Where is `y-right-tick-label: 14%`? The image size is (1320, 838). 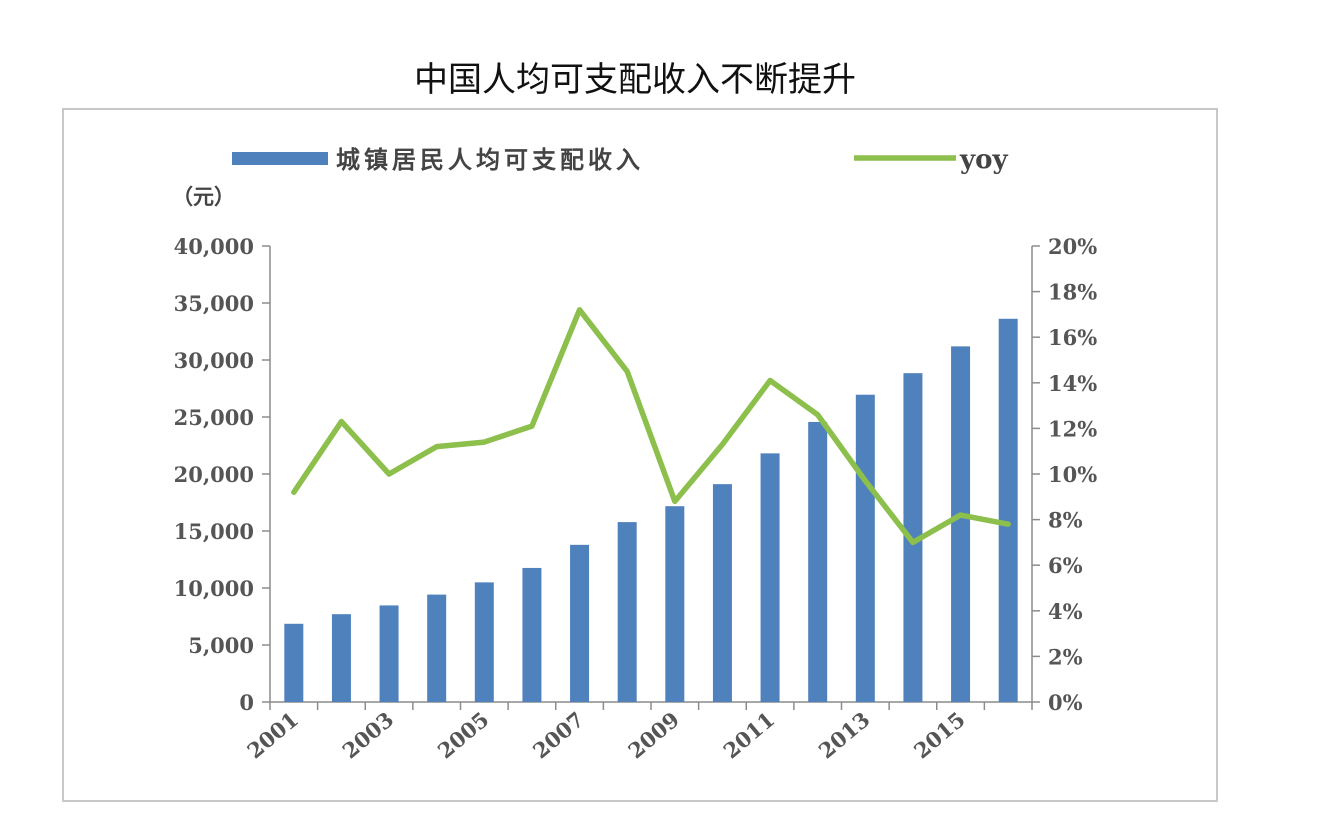
y-right-tick-label: 14% is located at coordinates (1072, 383).